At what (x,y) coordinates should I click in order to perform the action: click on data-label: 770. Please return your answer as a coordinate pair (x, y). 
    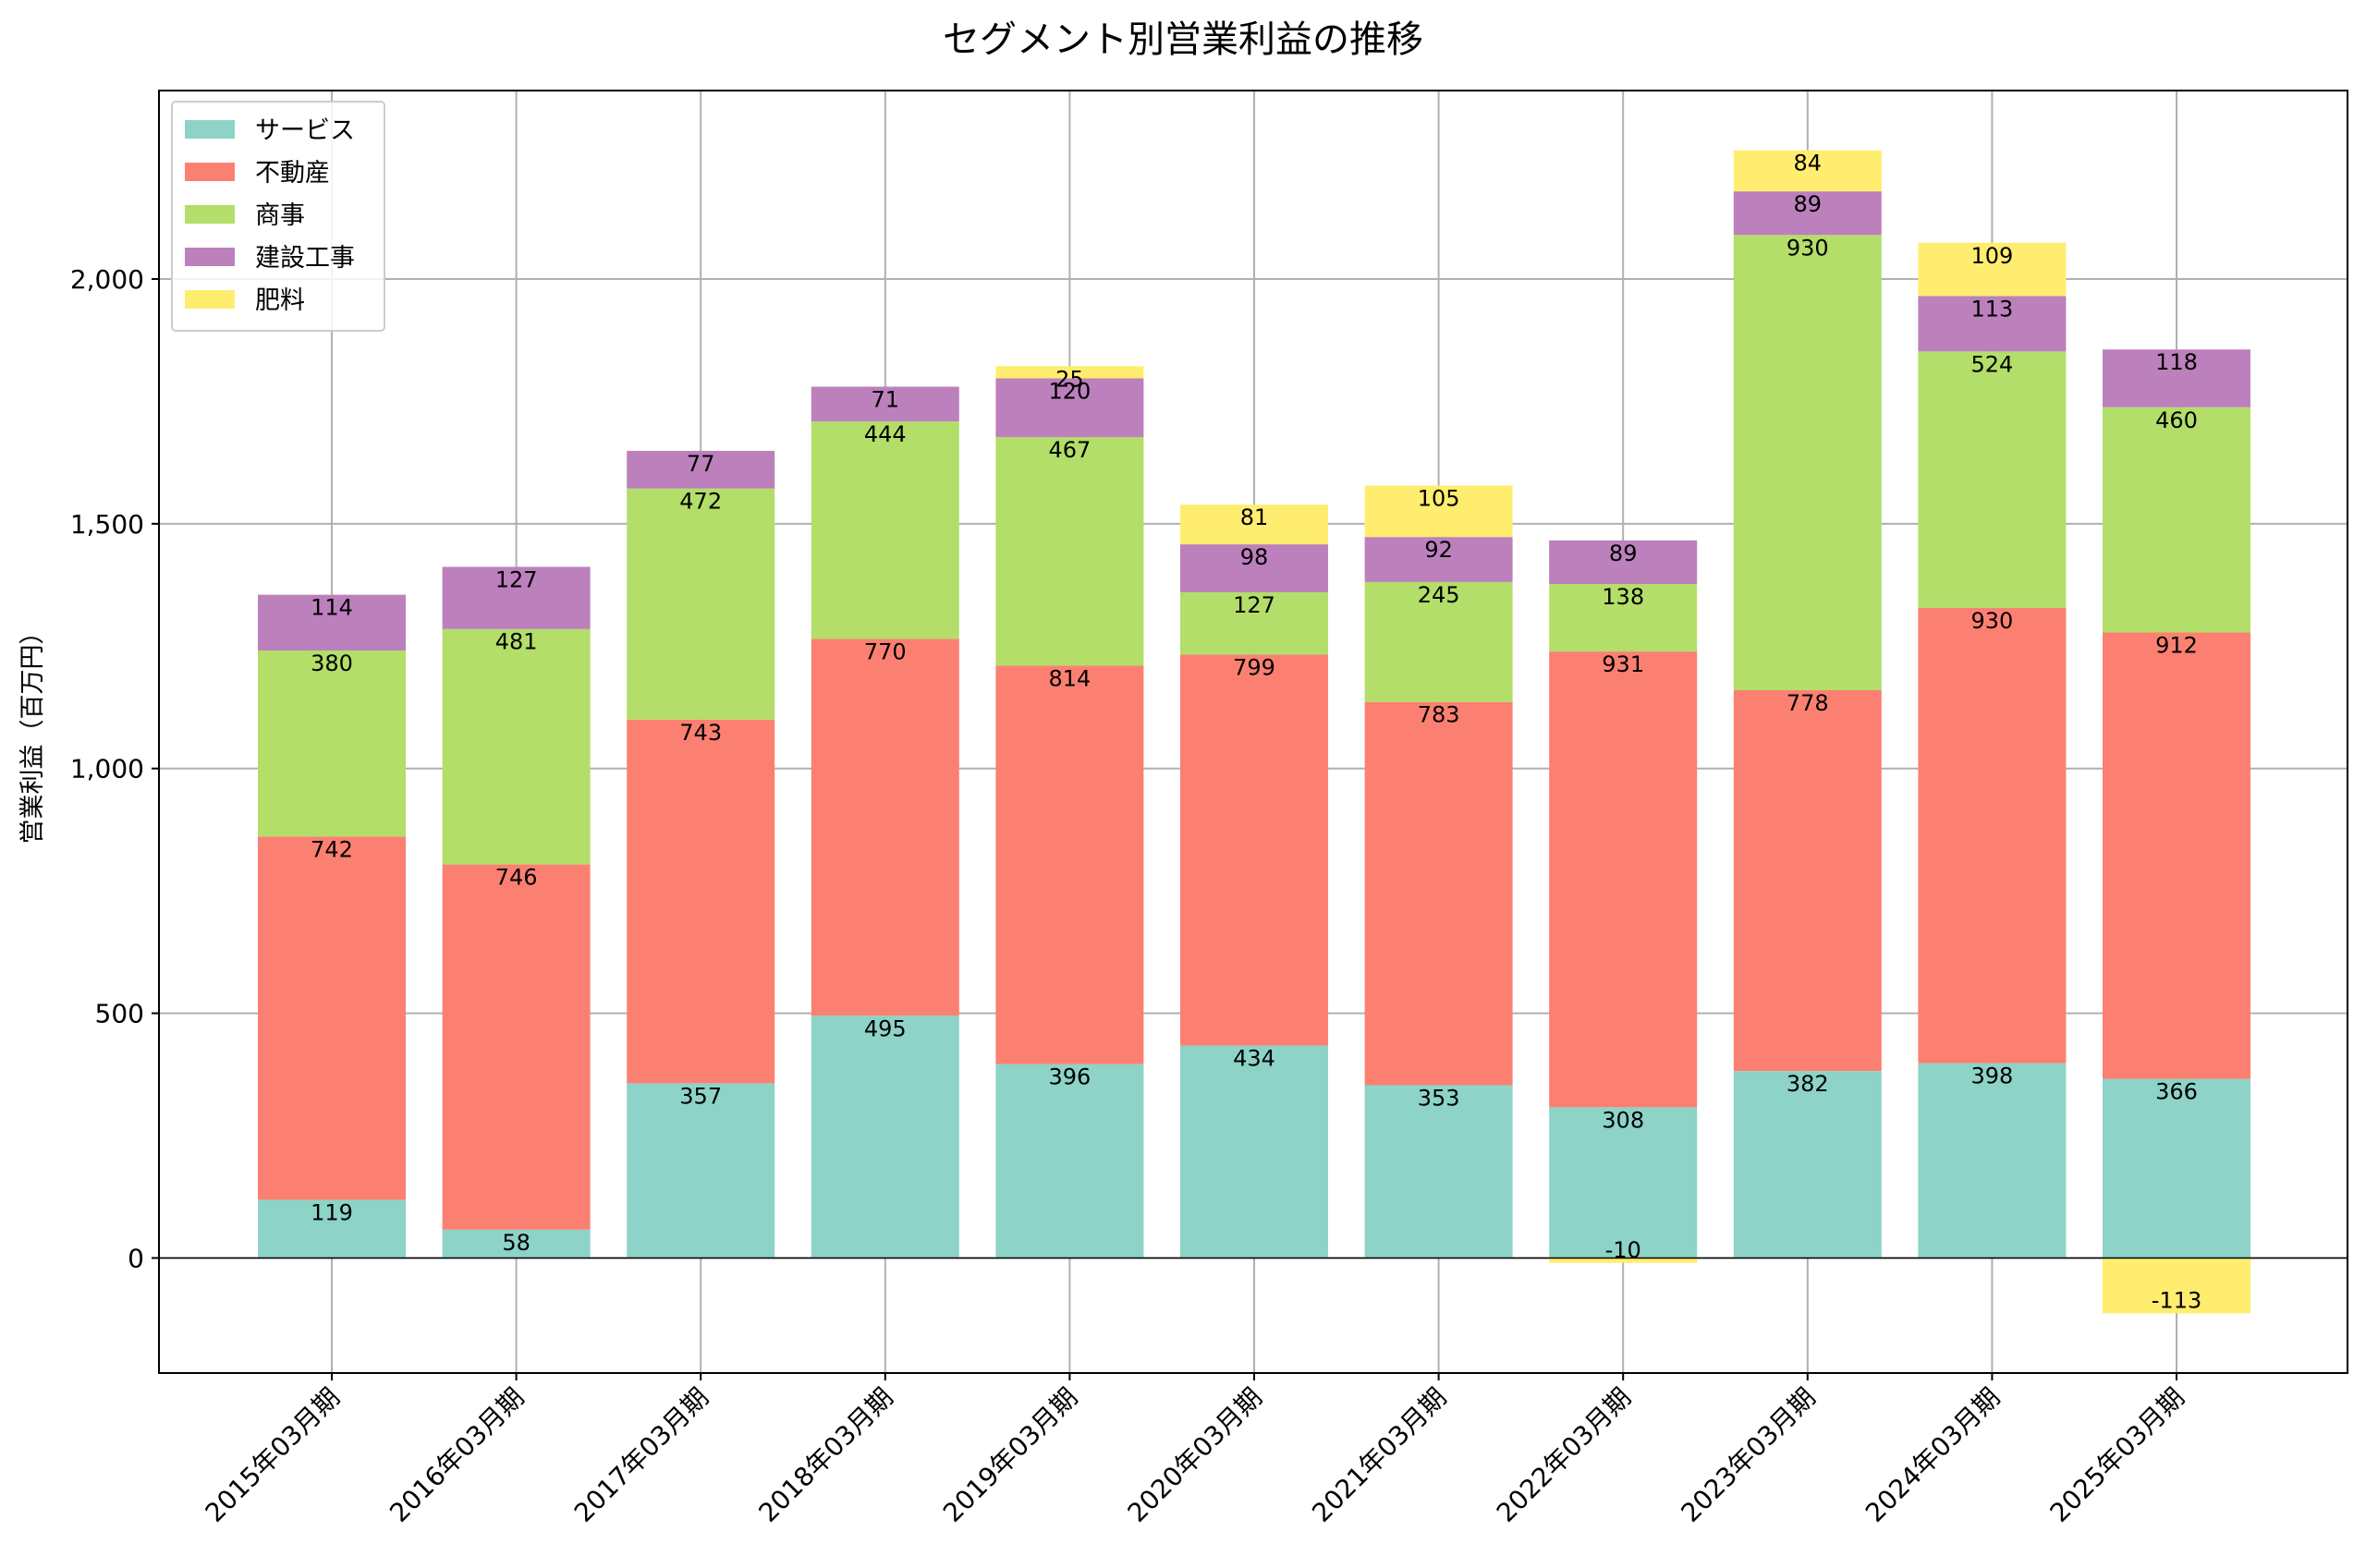
    Looking at the image, I should click on (886, 651).